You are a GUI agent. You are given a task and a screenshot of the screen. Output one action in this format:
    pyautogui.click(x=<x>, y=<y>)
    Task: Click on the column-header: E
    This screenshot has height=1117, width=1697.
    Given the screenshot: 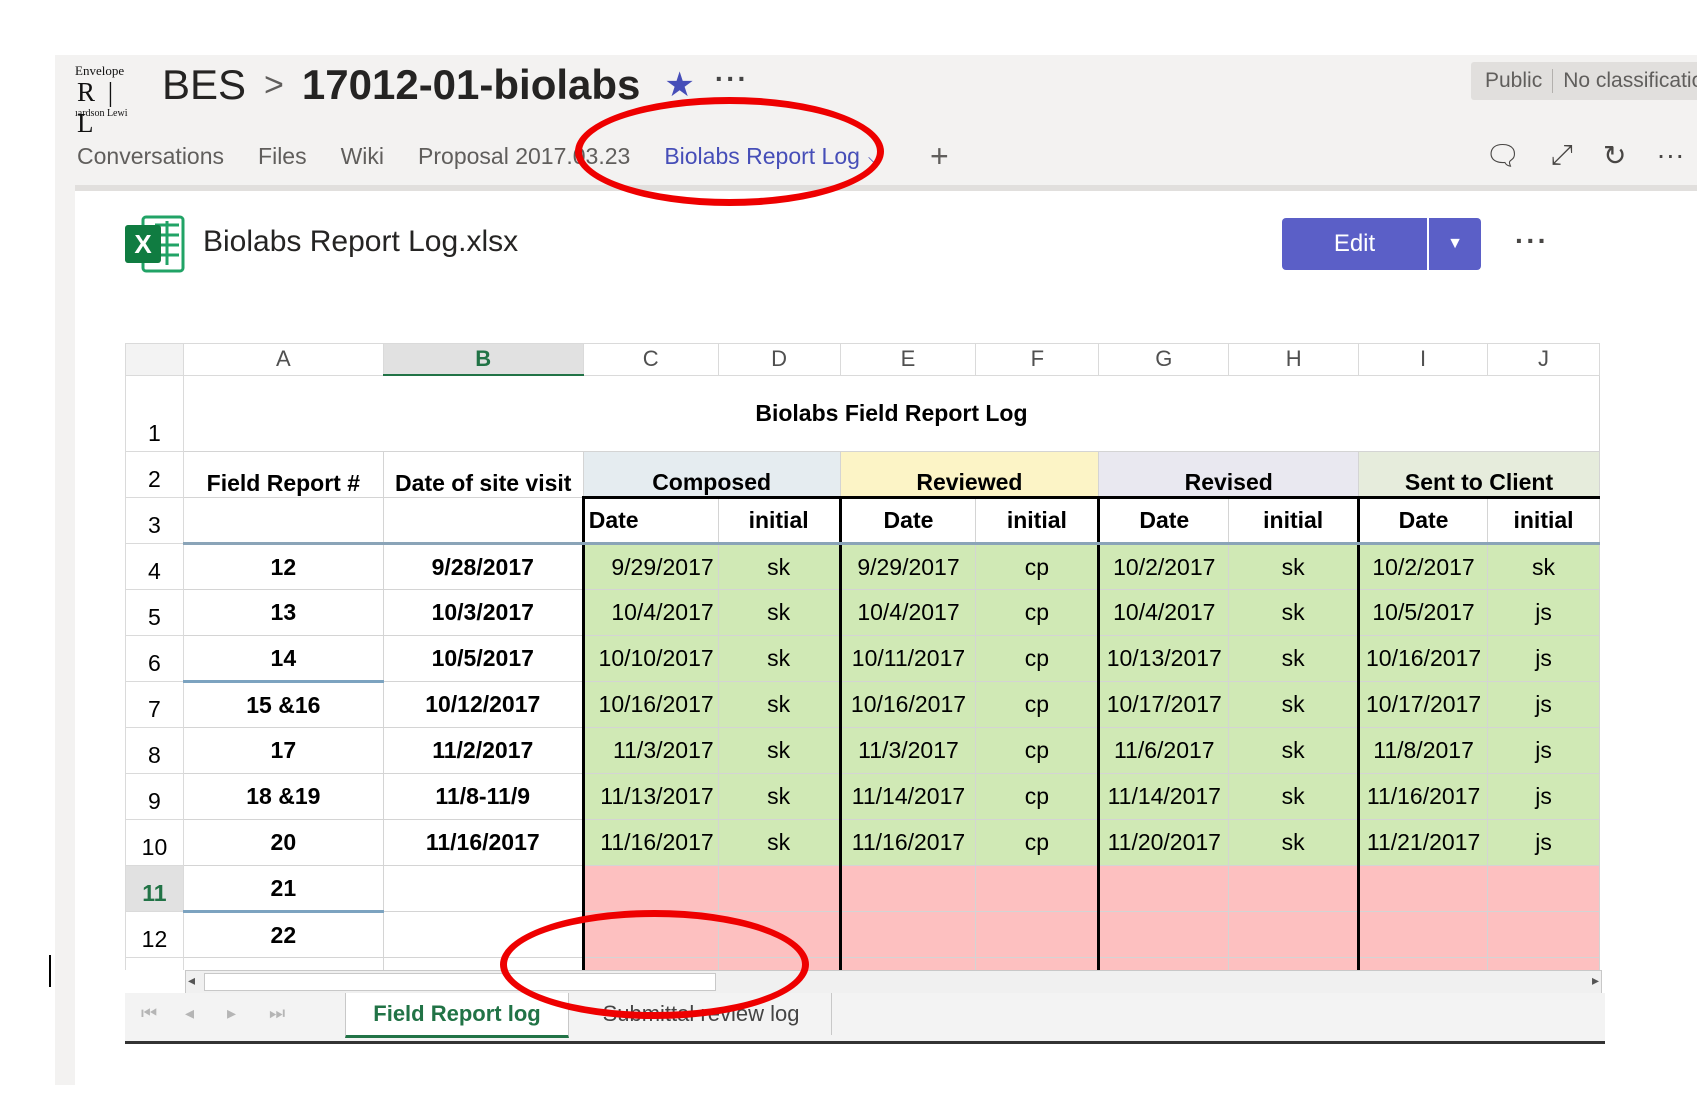 What is the action you would take?
    pyautogui.click(x=908, y=359)
    